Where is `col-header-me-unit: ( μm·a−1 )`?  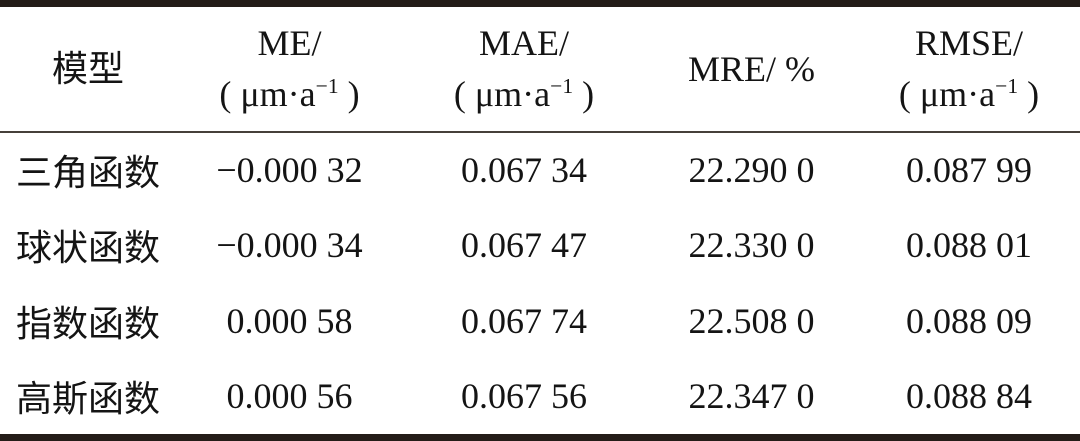 col-header-me-unit: ( μm·a−1 ) is located at coordinates (289, 94).